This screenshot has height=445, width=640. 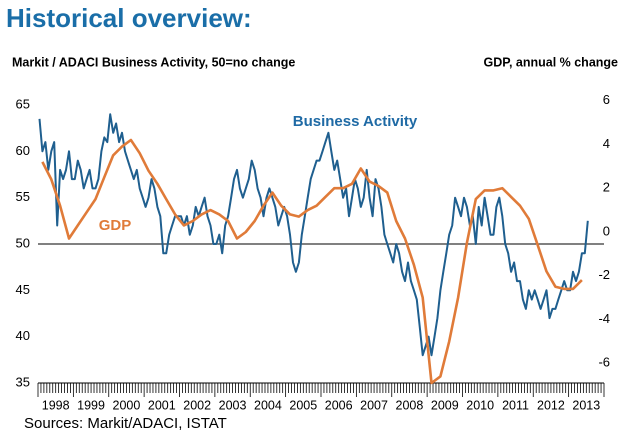 I want to click on x-tick-label: 2013, so click(x=586, y=405).